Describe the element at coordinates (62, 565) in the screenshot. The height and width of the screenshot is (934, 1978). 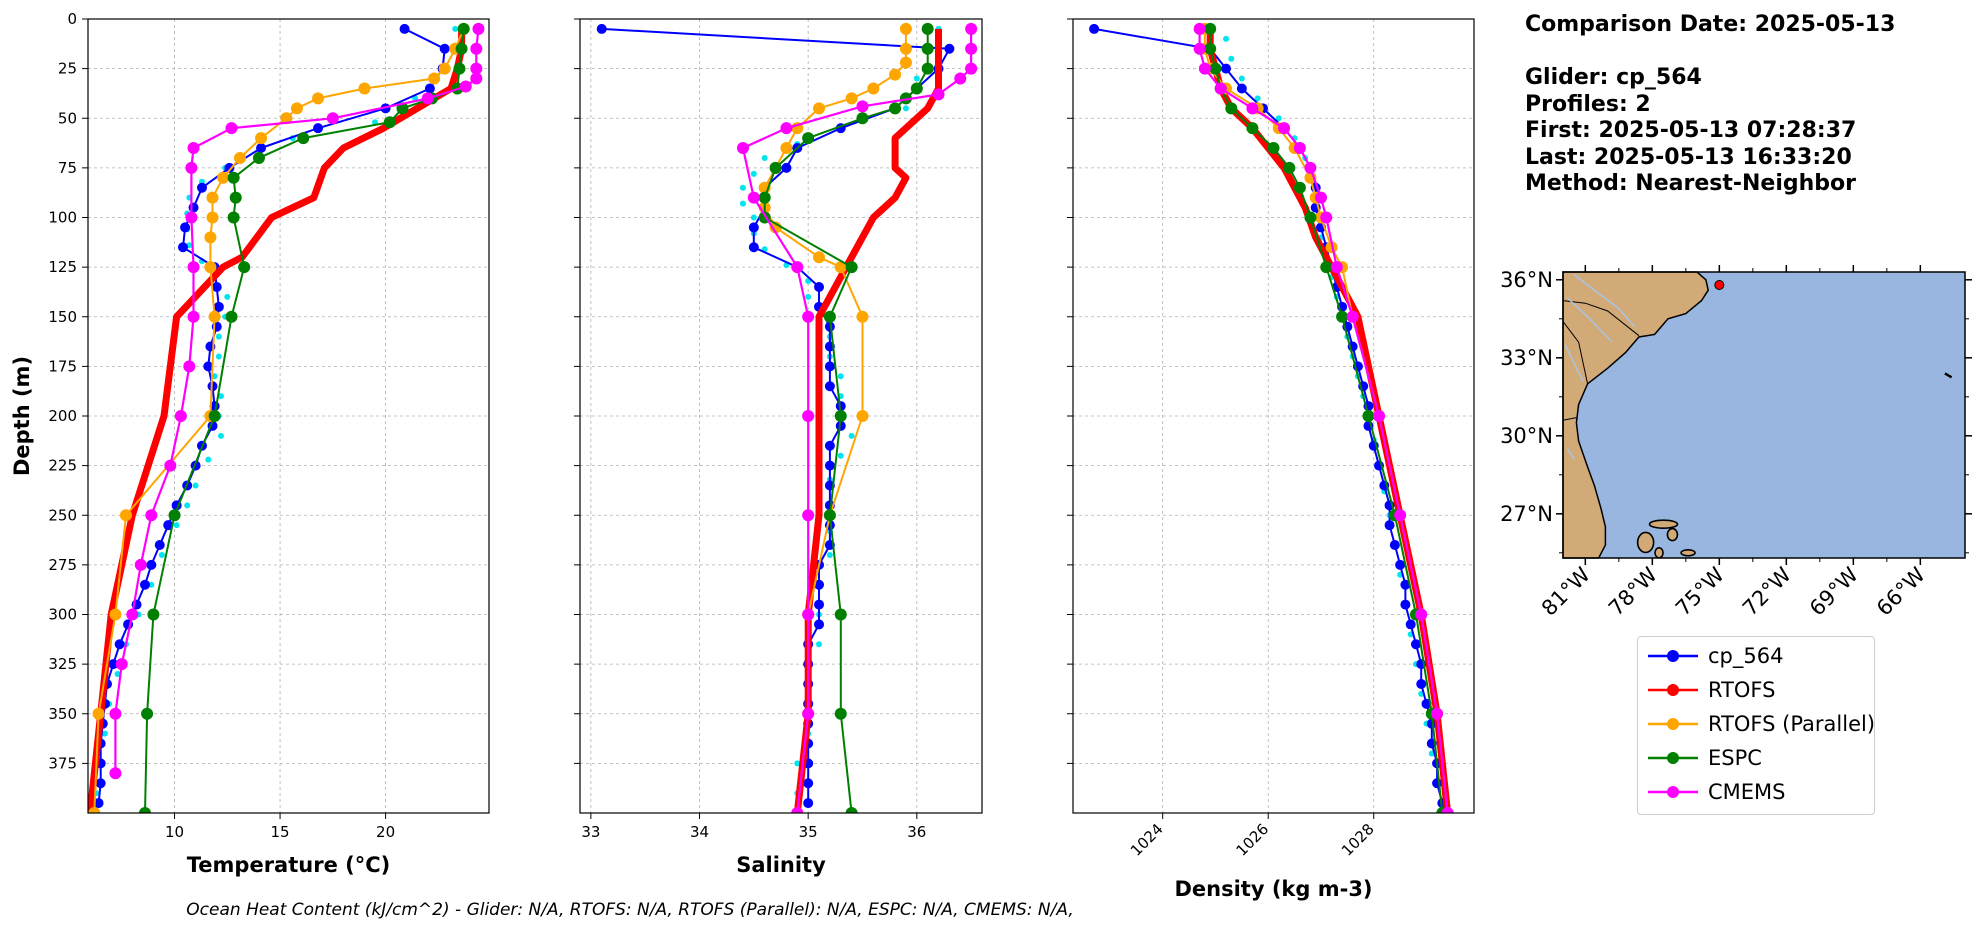
I see `temp-ytick-label: 275` at that location.